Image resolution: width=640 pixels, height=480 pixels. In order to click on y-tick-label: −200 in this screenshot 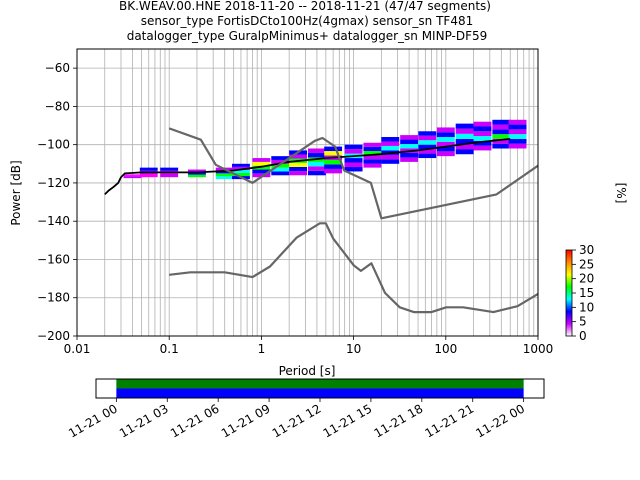, I will do `click(53, 336)`.